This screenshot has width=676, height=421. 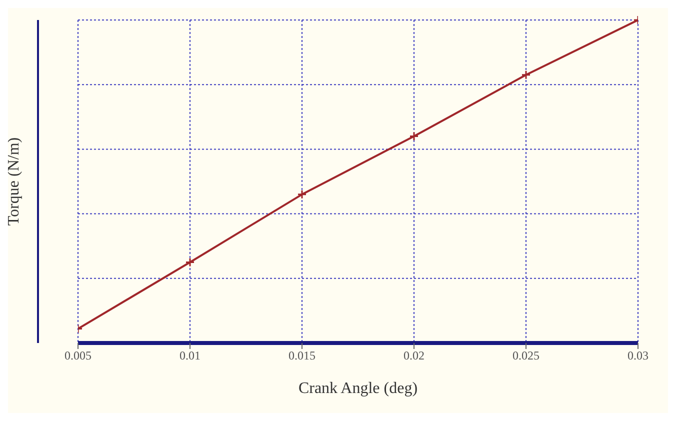 What do you see at coordinates (358, 388) in the screenshot?
I see `x-axis-title: Crank Angle (deg)` at bounding box center [358, 388].